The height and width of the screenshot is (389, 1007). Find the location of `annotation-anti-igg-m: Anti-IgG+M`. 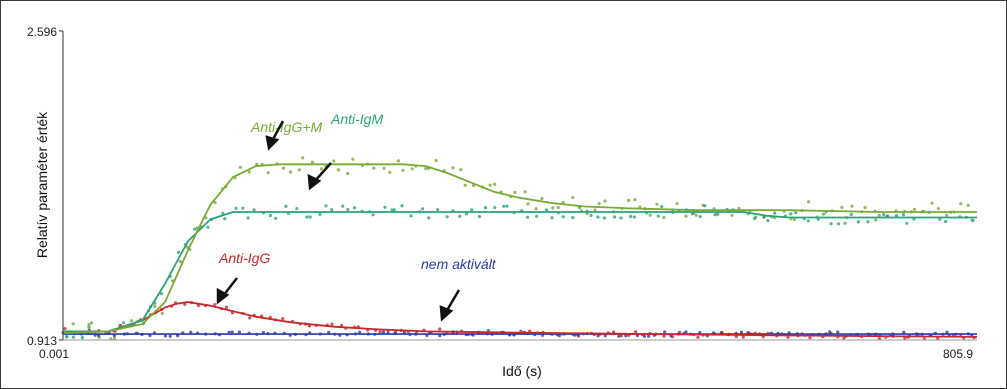

annotation-anti-igg-m: Anti-IgG+M is located at coordinates (286, 127).